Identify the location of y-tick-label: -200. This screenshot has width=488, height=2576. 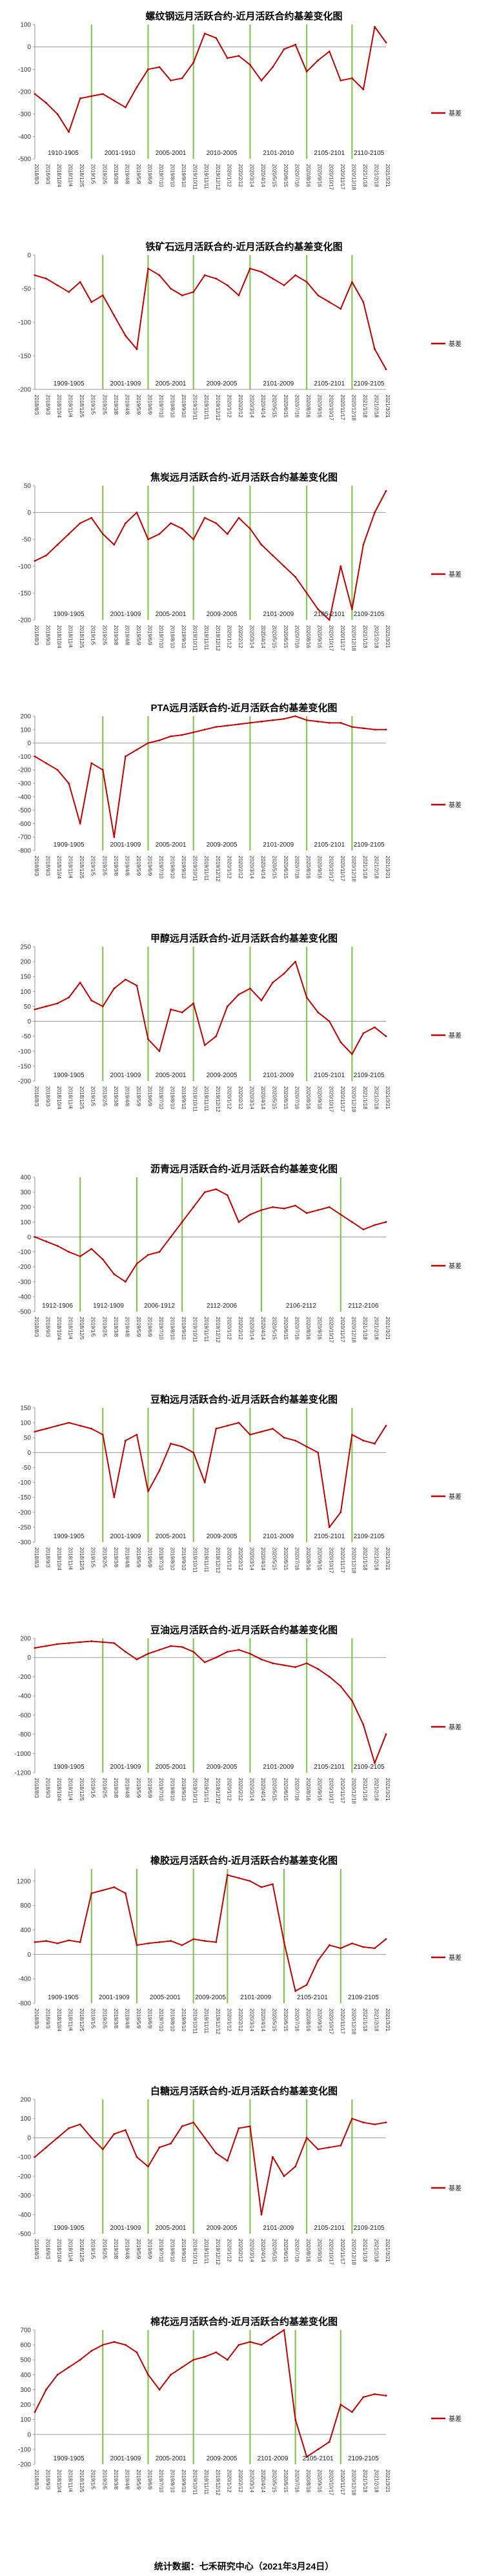
(24, 620).